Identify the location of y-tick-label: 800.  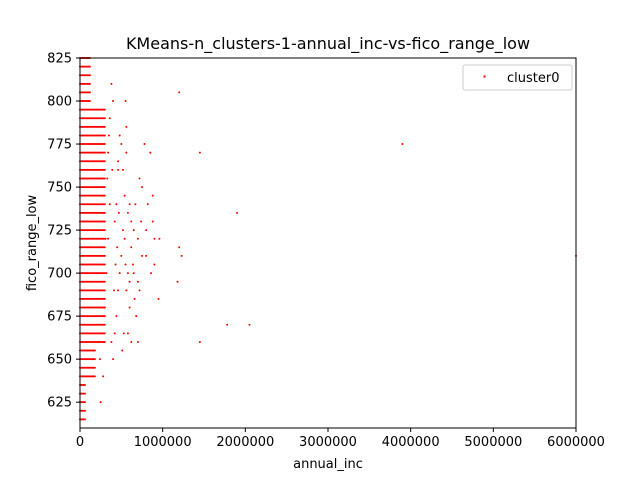
(59, 102).